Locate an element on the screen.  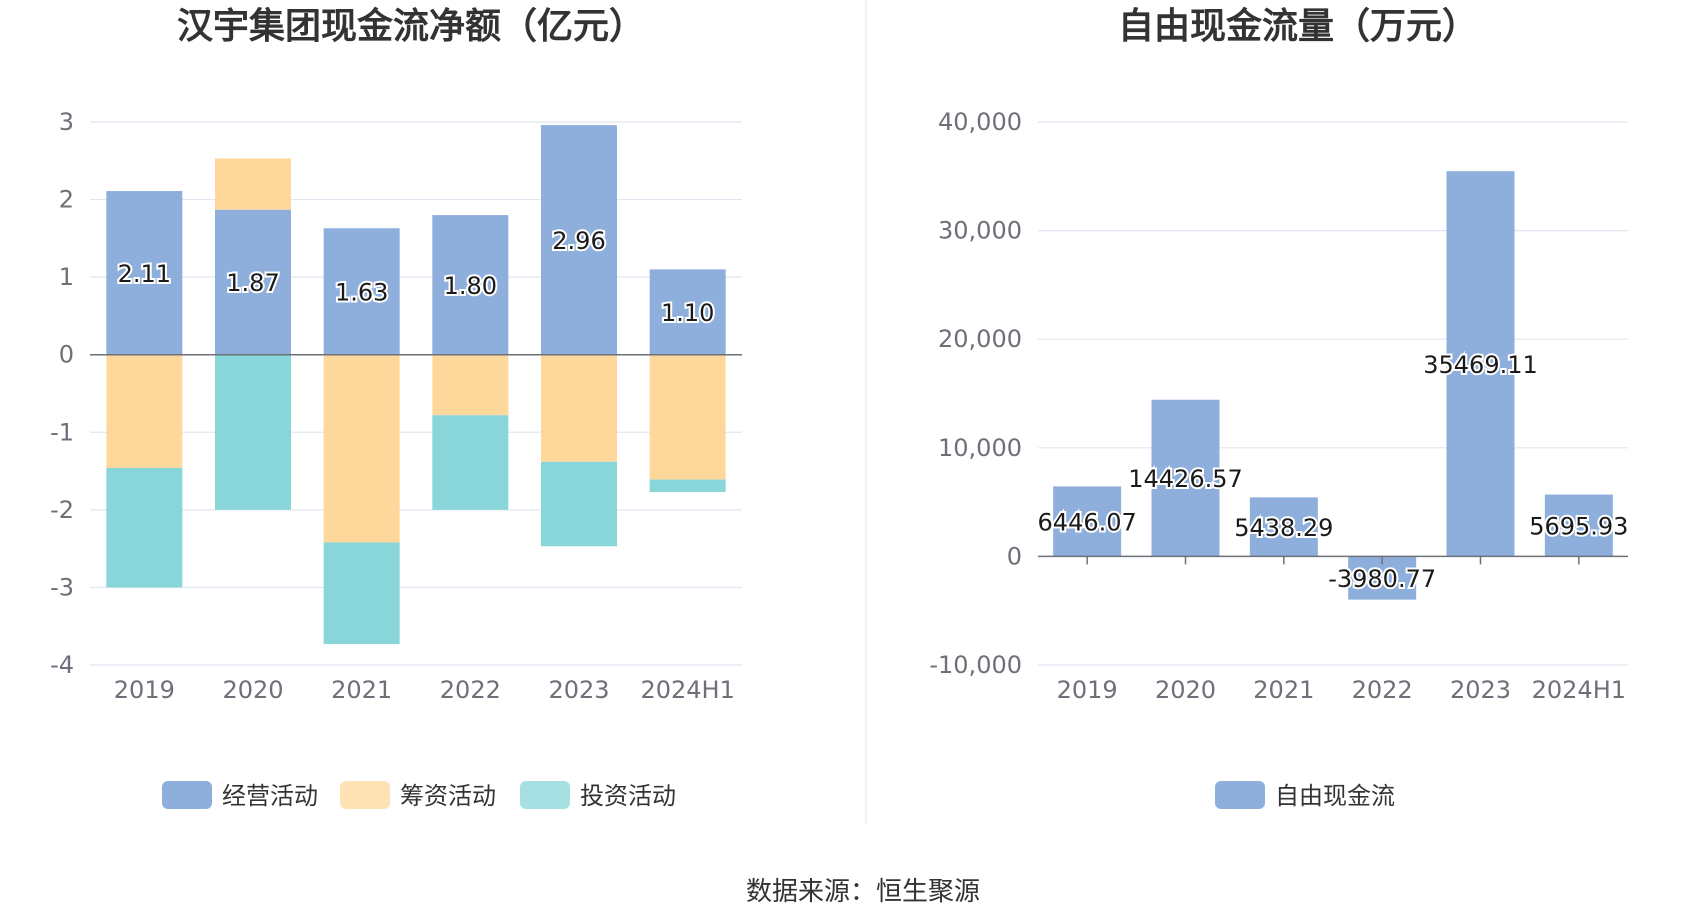
data-label: 2.96 is located at coordinates (578, 241).